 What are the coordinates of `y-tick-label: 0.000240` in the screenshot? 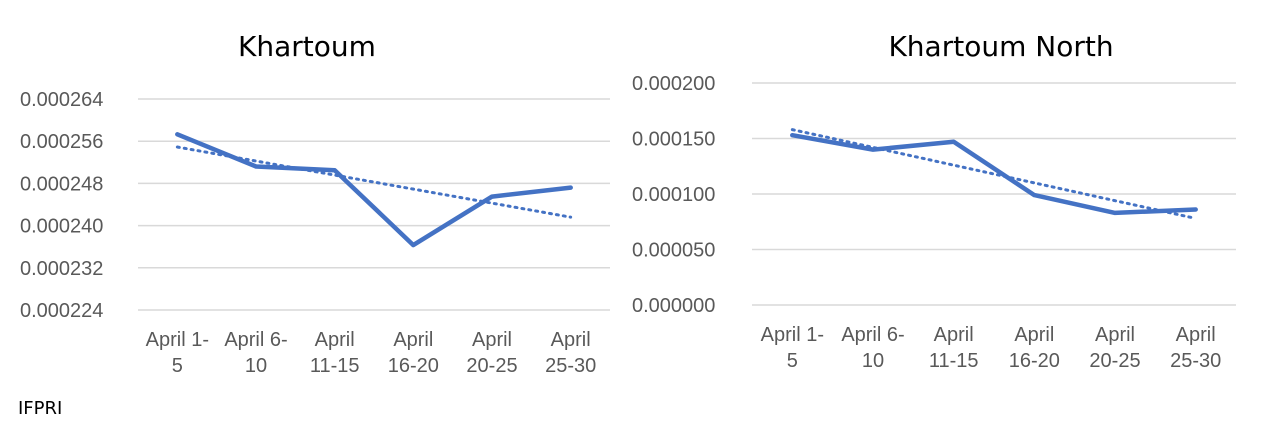 It's located at (61, 227).